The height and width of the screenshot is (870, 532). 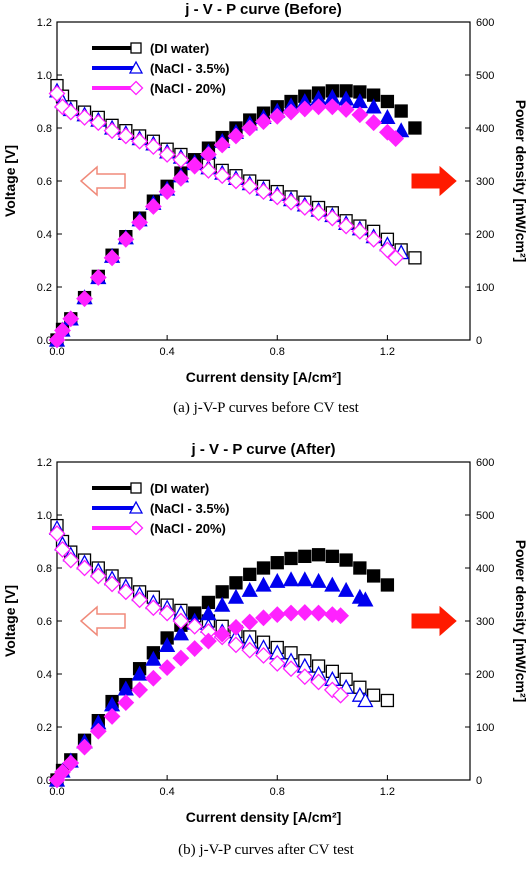 What do you see at coordinates (179, 488) in the screenshot?
I see `legend-label: (DI water)` at bounding box center [179, 488].